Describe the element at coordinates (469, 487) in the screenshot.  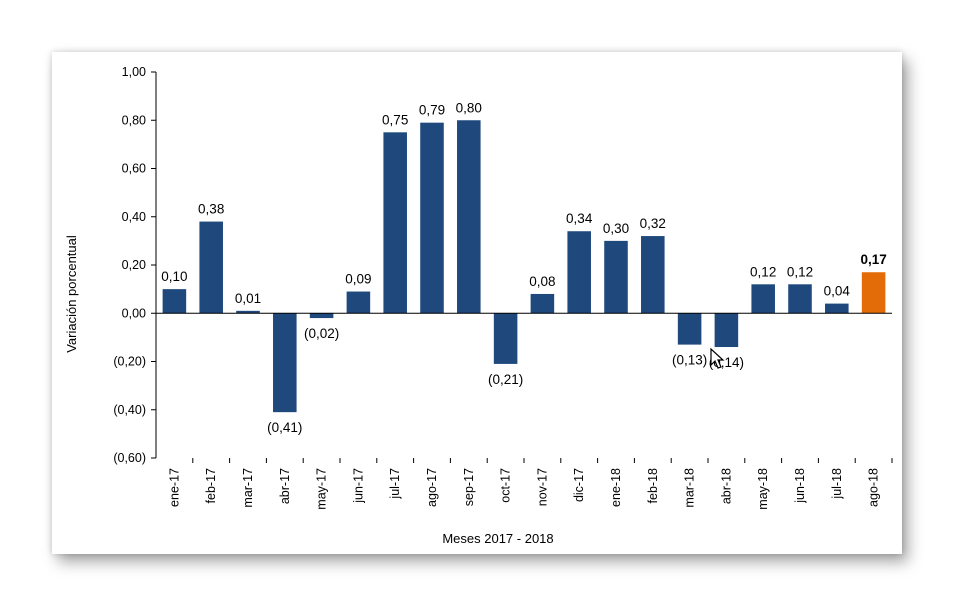
I see `x-tick-label: sep-17` at that location.